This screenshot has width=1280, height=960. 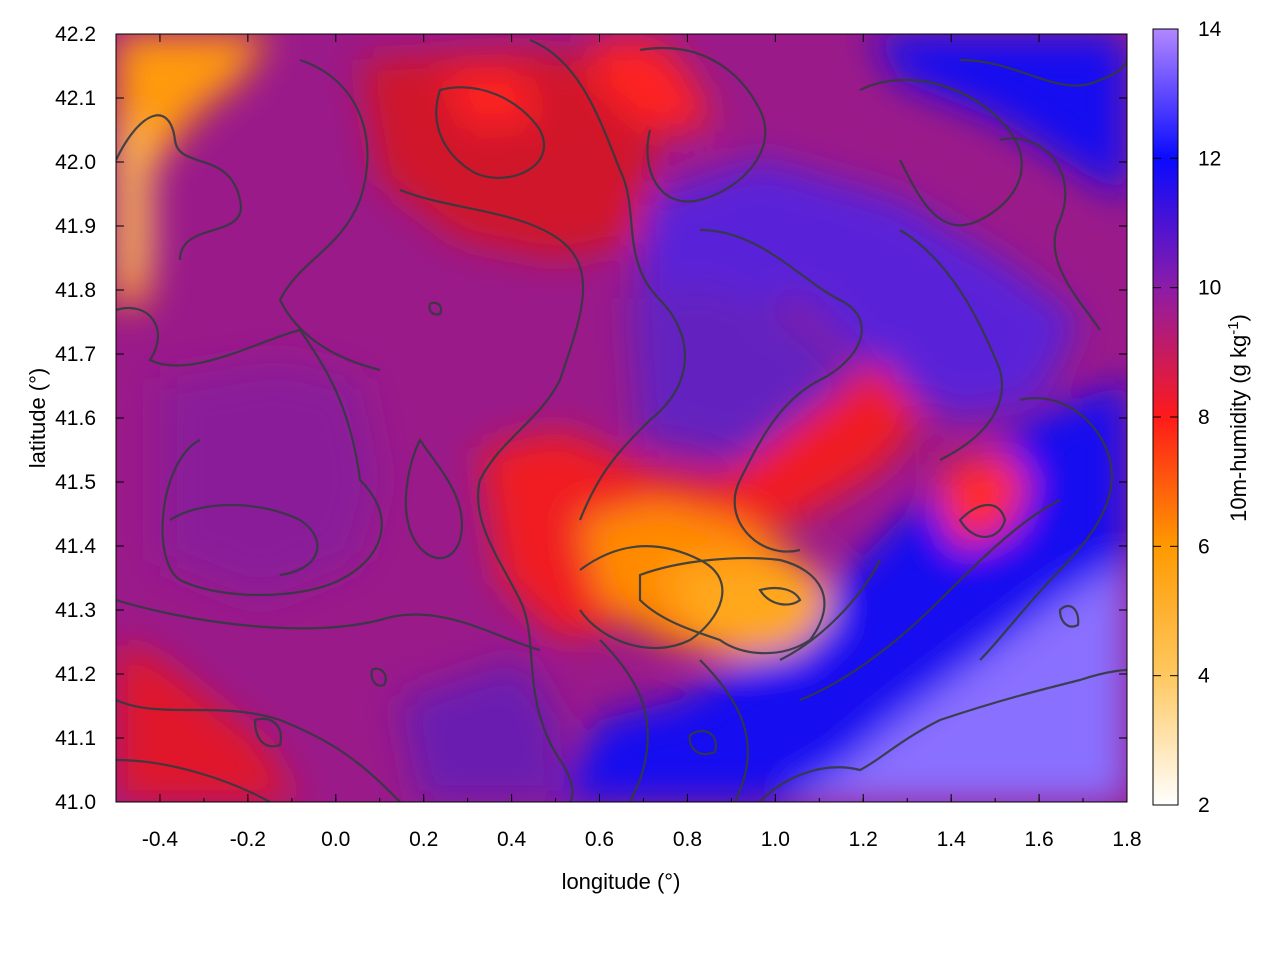 What do you see at coordinates (490, 100) in the screenshot?
I see `field-red-topcenter` at bounding box center [490, 100].